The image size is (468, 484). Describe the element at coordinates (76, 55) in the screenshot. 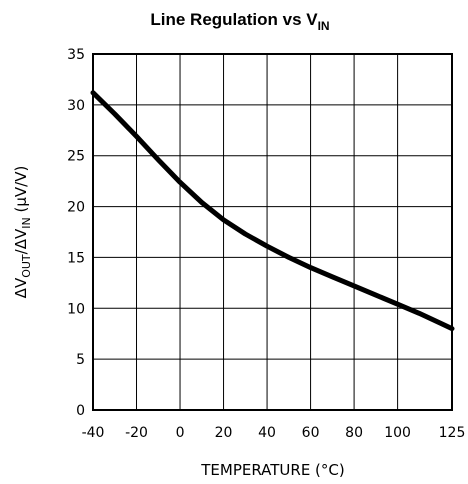

I see `y-tick-label: 35` at that location.